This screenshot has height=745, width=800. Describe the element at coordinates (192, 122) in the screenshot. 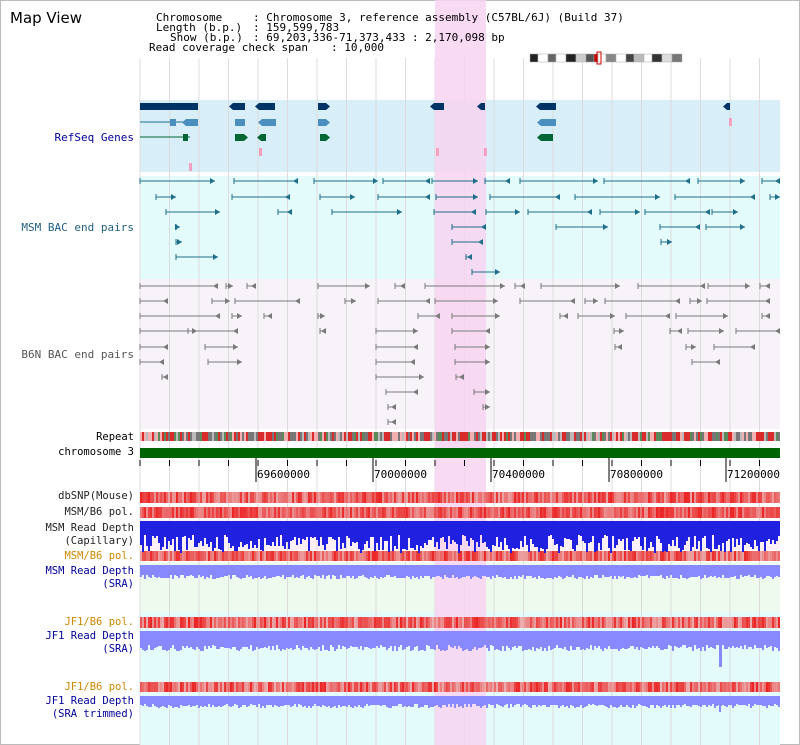

I see `gene-block` at that location.